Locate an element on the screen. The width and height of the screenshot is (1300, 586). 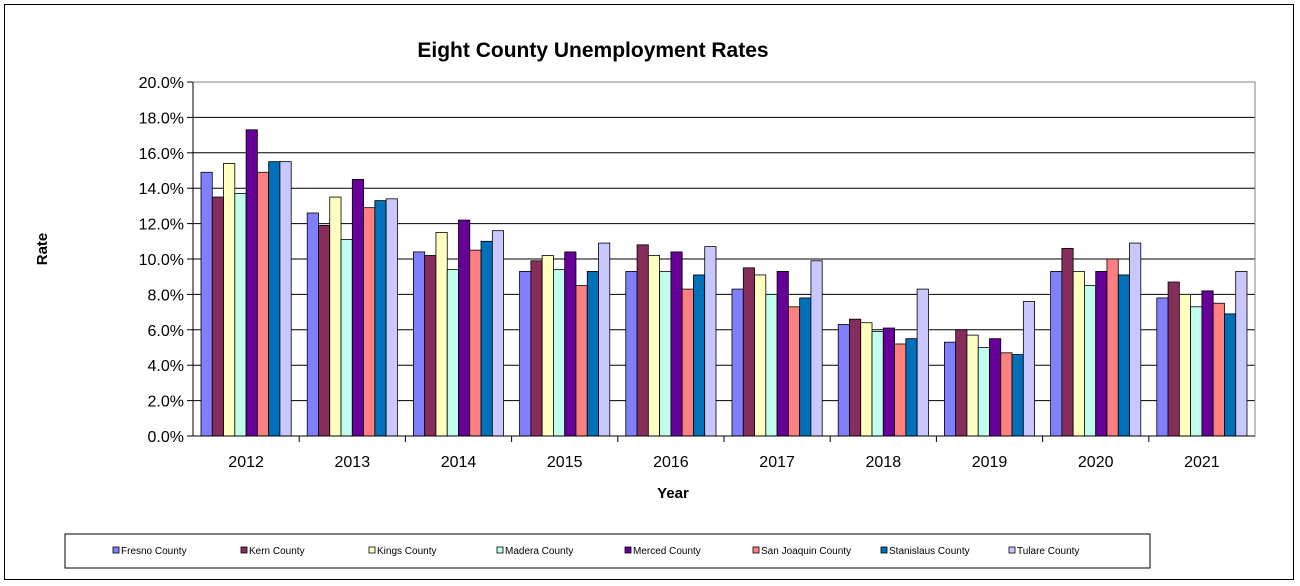
legend-label: Fresno County is located at coordinates (154, 551).